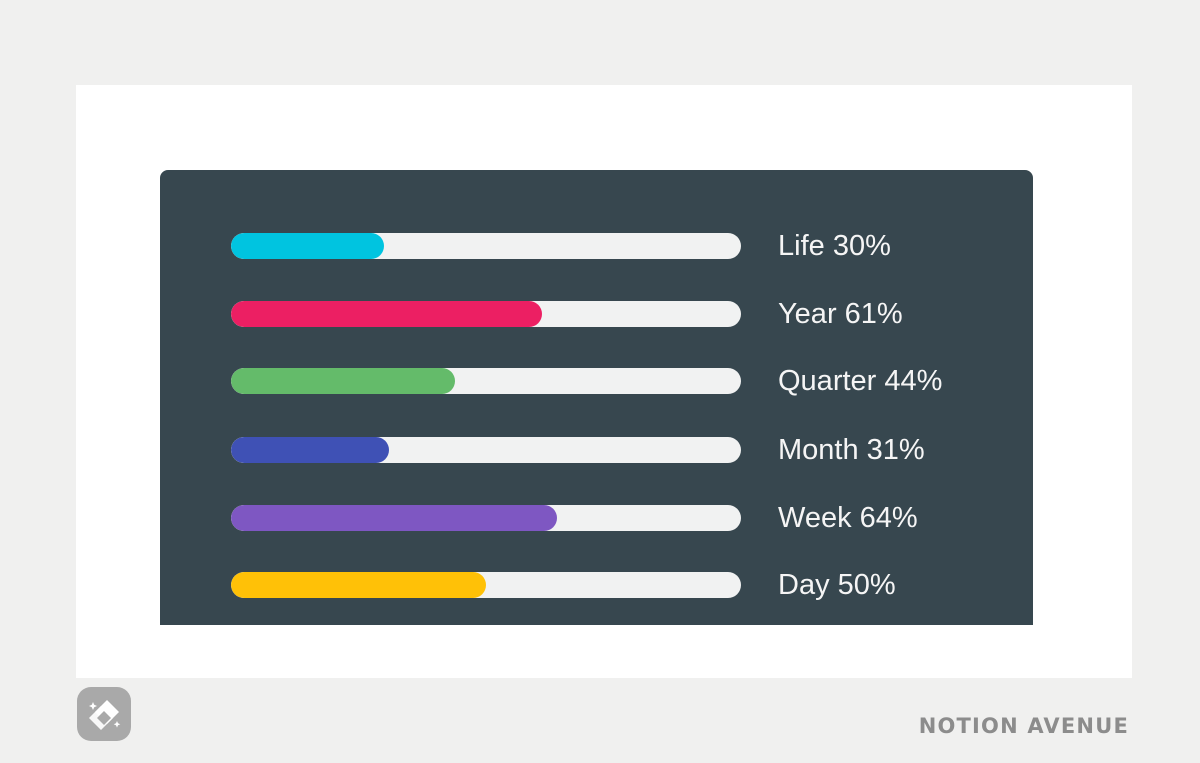  I want to click on progress-fill-day, so click(358, 585).